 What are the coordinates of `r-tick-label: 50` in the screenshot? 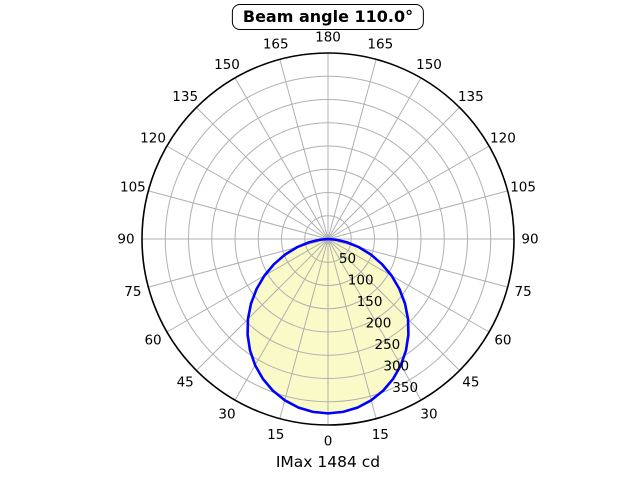 It's located at (347, 259).